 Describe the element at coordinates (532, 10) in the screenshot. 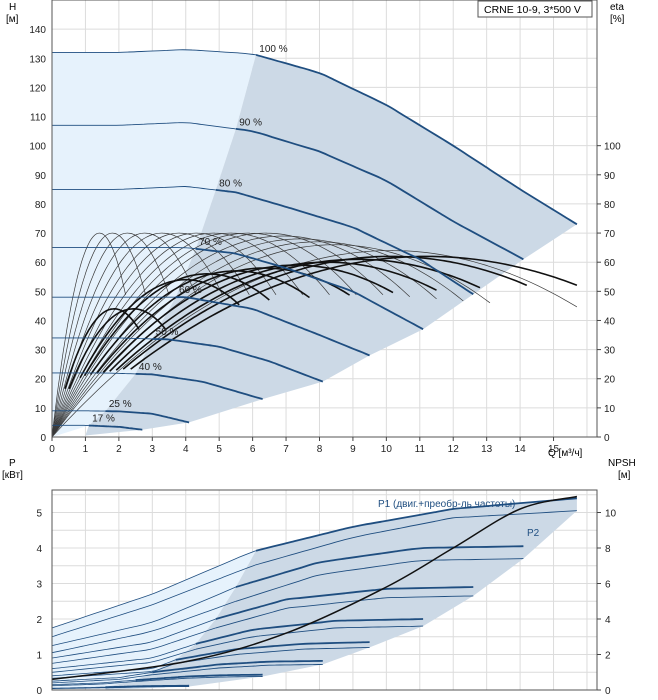

I see `legend-box-text: CRNE 10-9, 3*500 V` at that location.